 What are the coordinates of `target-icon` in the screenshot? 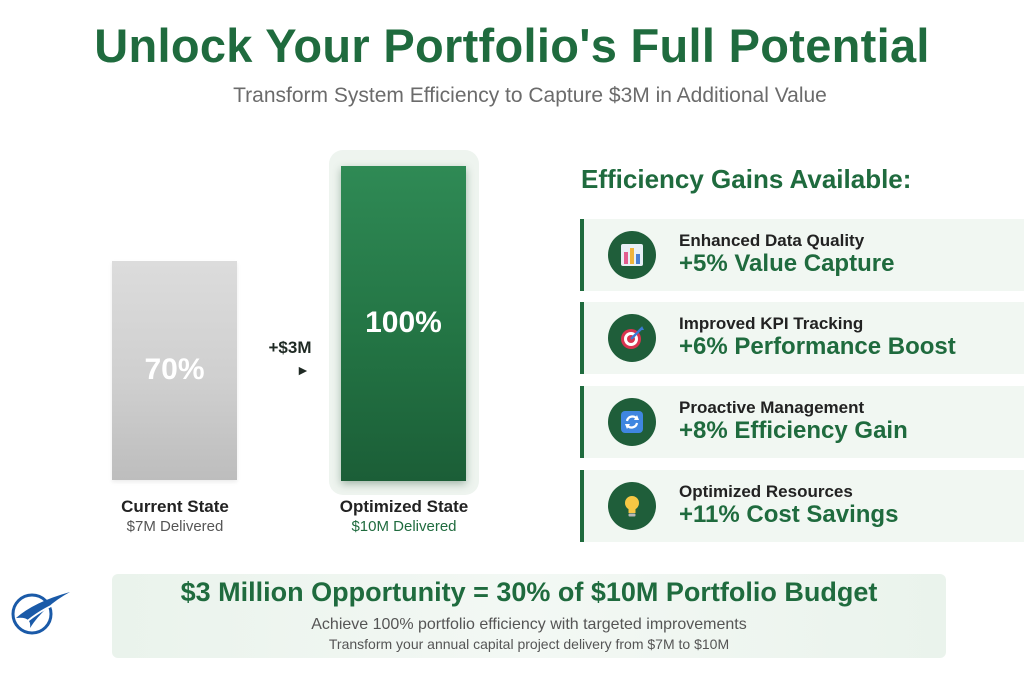 It's located at (632, 338).